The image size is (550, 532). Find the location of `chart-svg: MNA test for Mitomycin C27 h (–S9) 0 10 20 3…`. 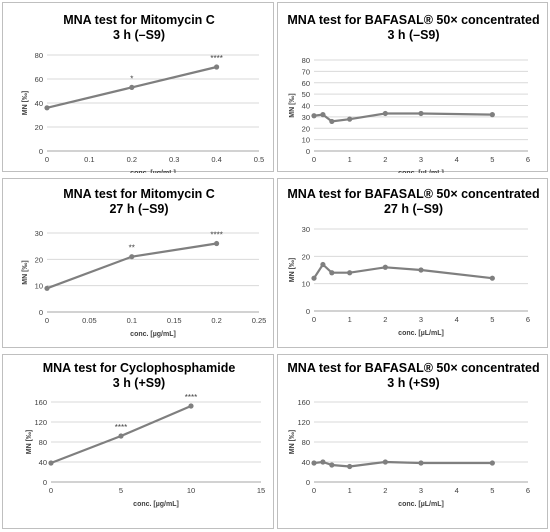

chart-svg: MNA test for Mitomycin C27 h (–S9) 0 10 20 3… is located at coordinates (144, 262).